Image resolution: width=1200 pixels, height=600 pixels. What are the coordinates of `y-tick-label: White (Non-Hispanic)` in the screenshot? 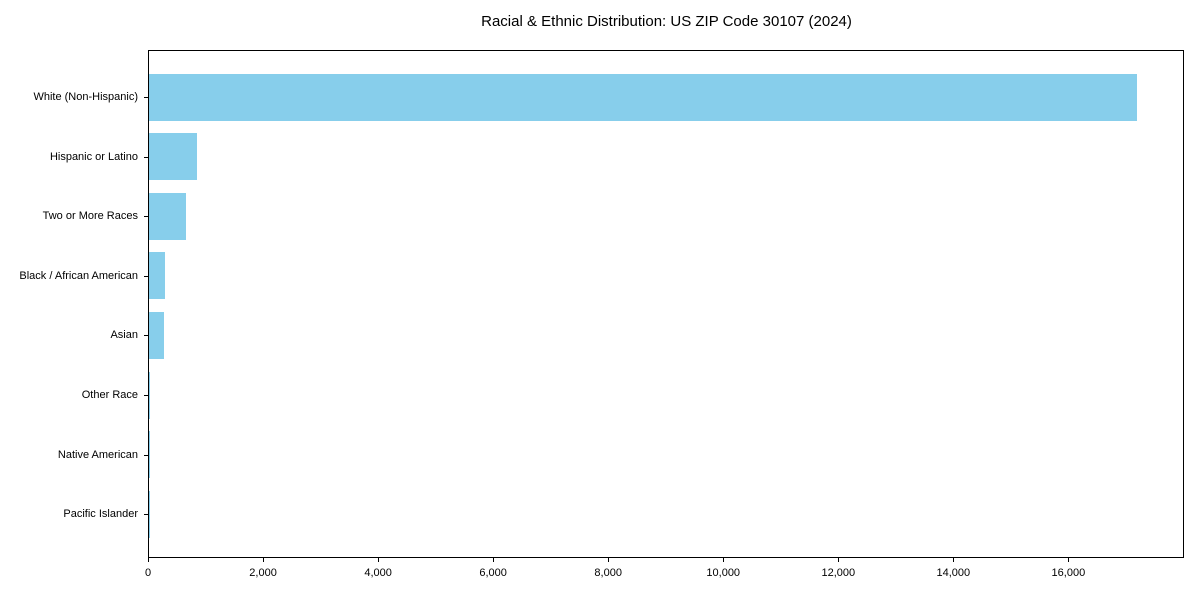 It's located at (85, 97).